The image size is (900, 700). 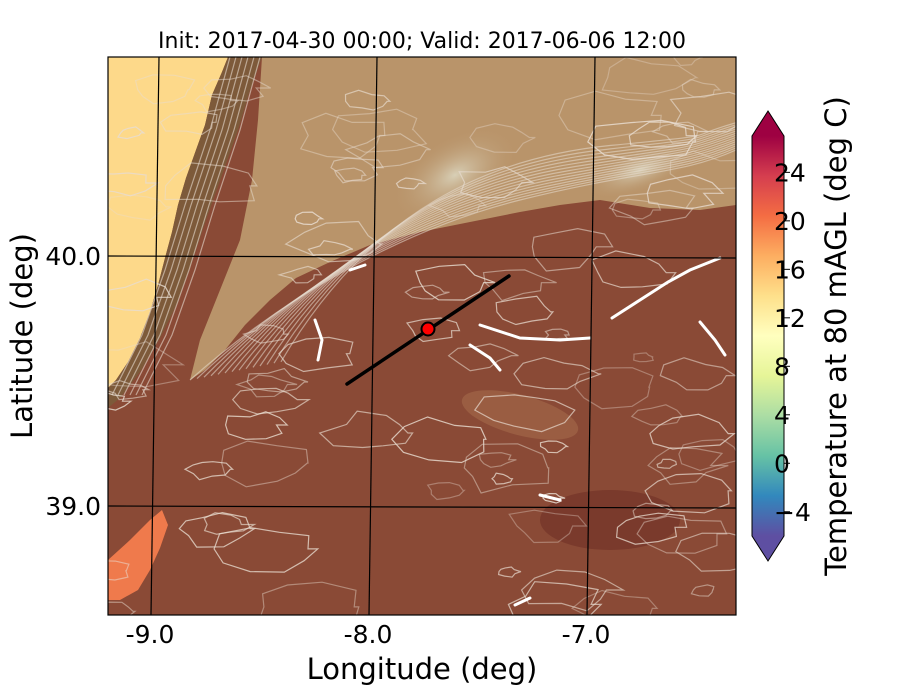 I want to click on colorbar-tick-label: 20, so click(x=790, y=221).